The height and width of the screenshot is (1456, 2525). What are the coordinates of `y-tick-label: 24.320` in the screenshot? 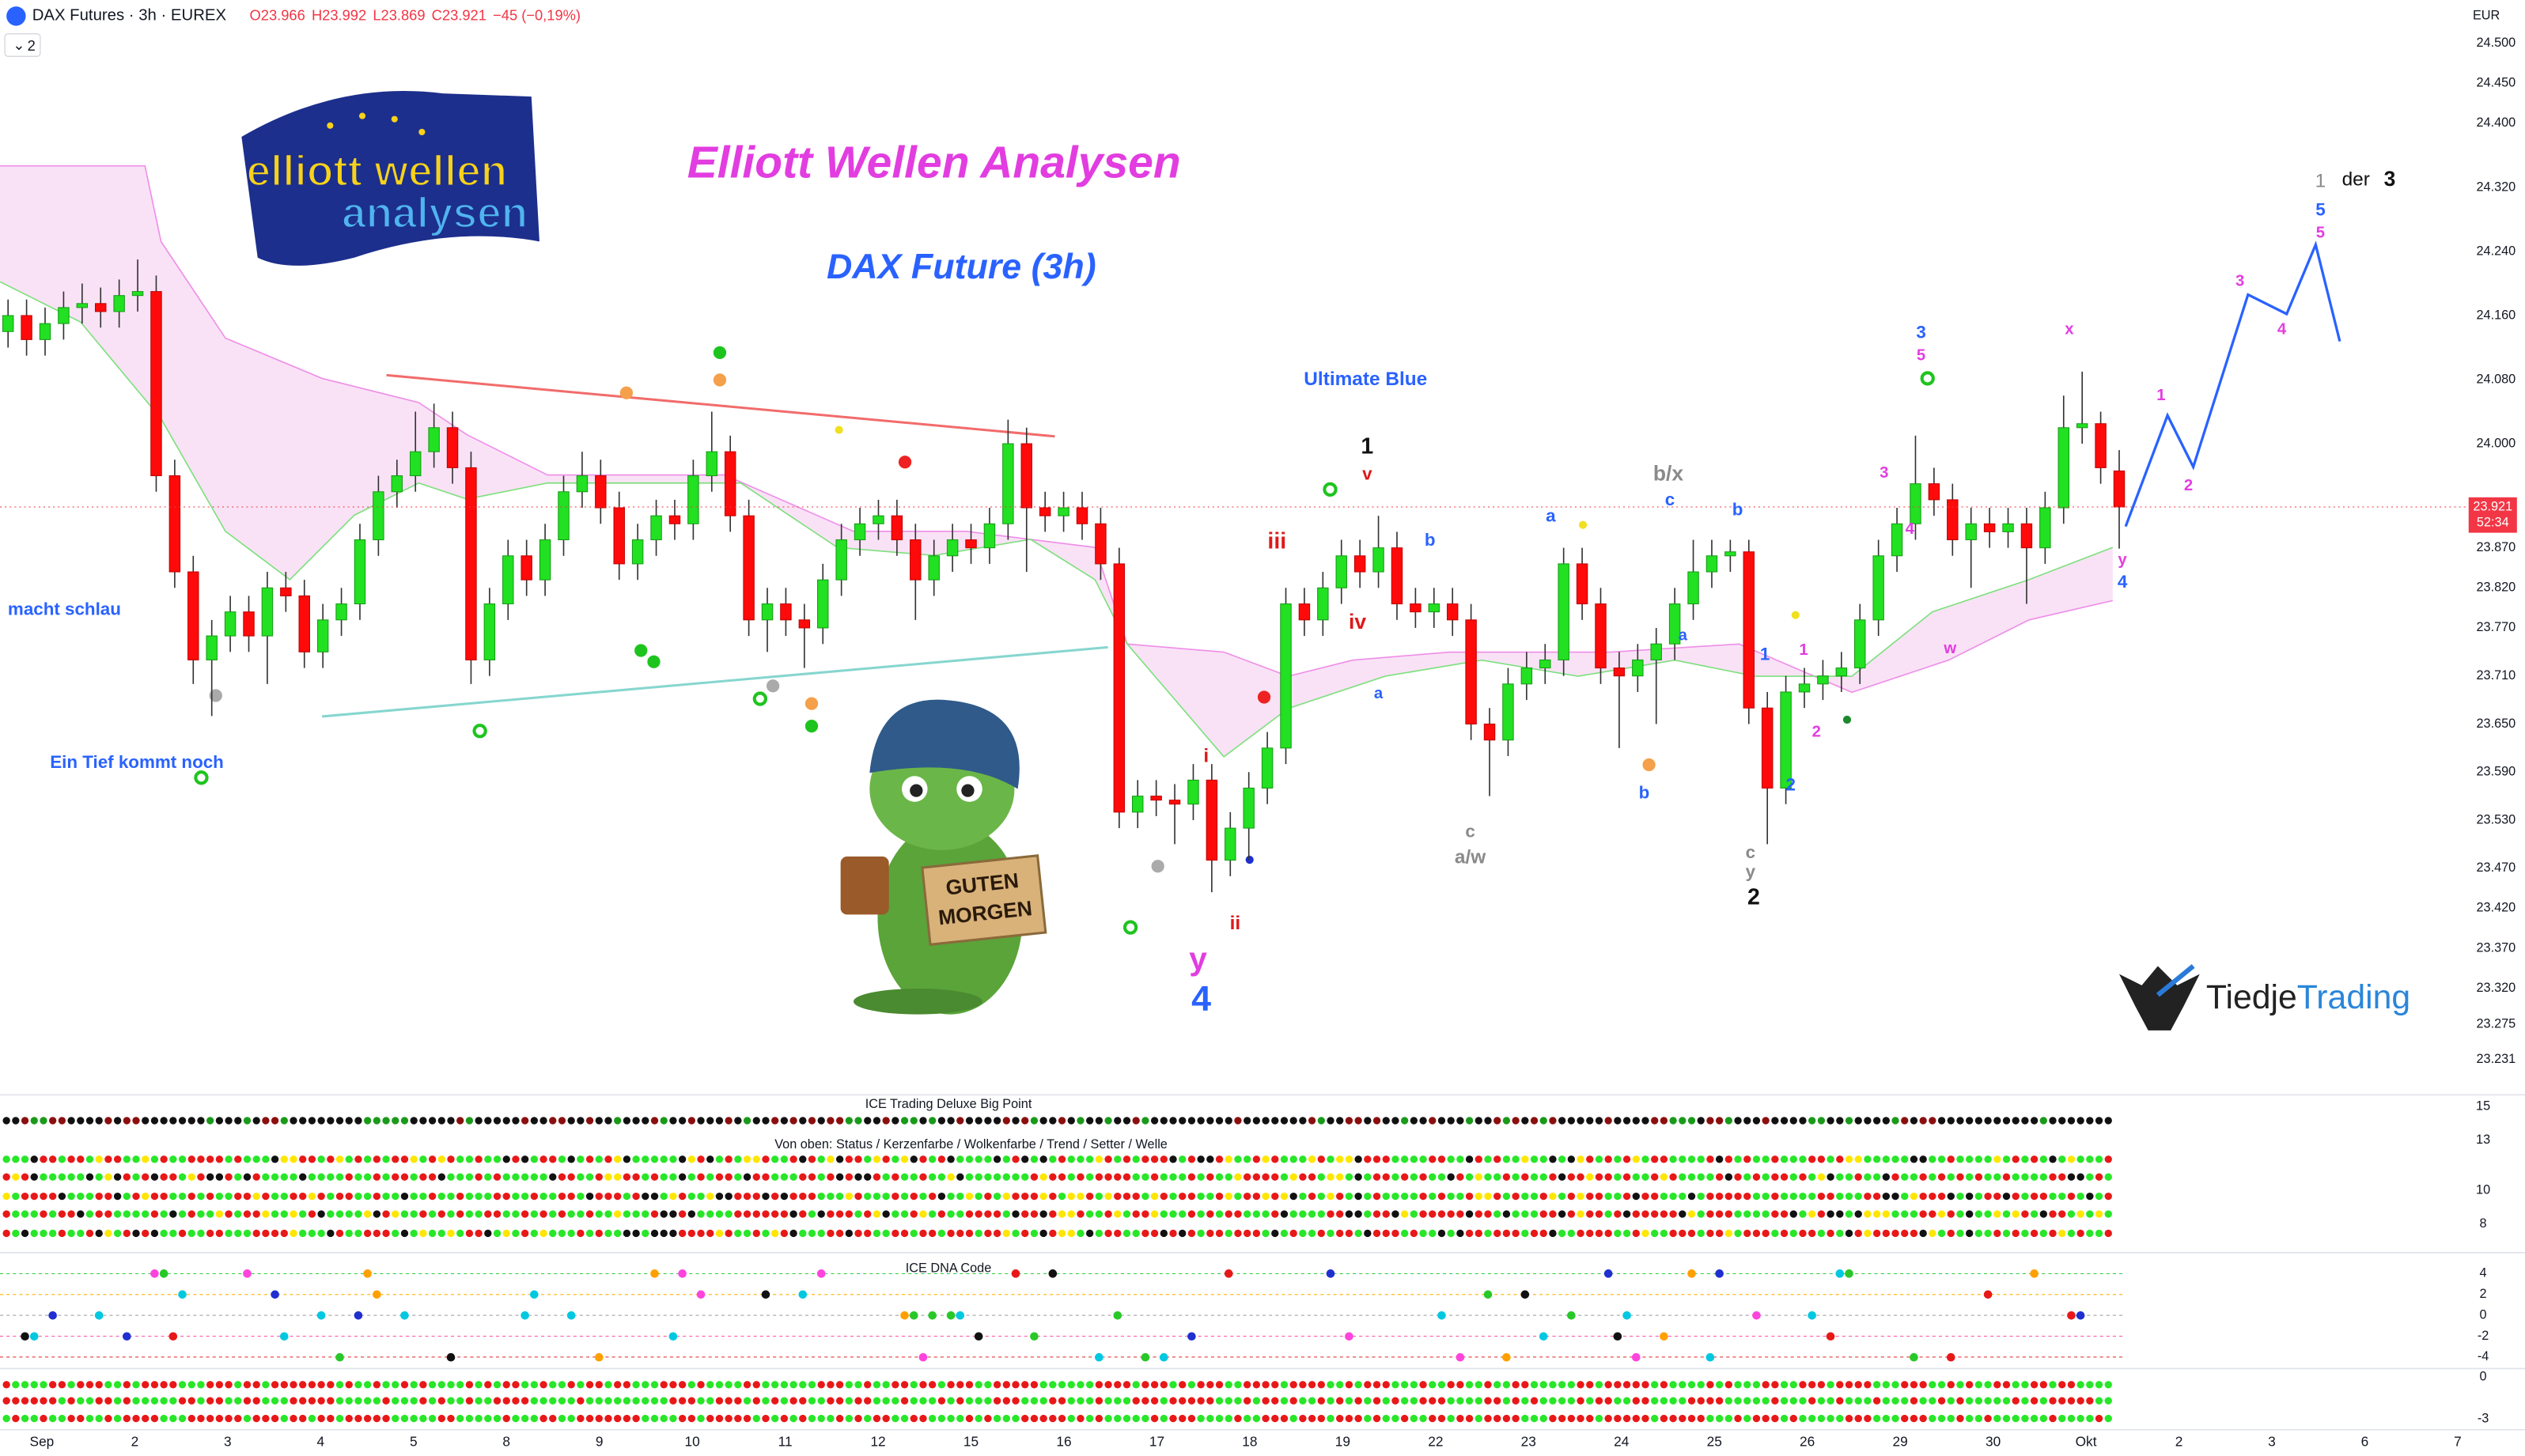 It's located at (2496, 187).